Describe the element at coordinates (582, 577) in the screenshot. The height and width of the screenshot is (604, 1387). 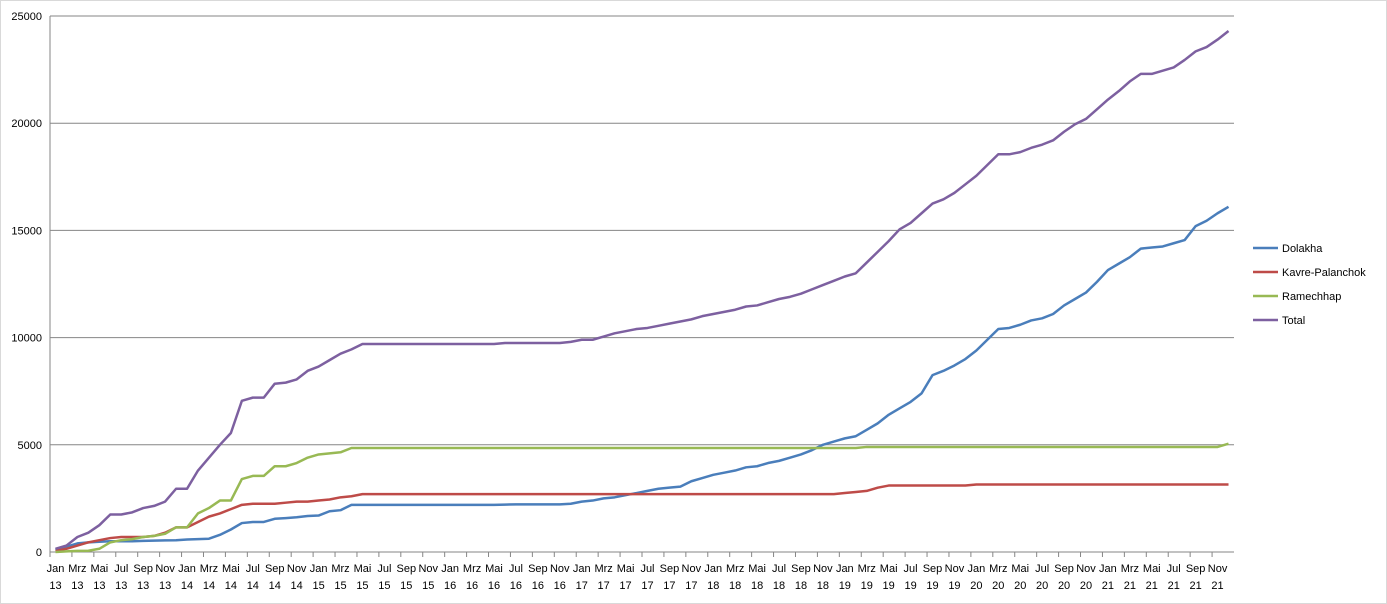
I see `x-tick-label: Jan 17` at that location.